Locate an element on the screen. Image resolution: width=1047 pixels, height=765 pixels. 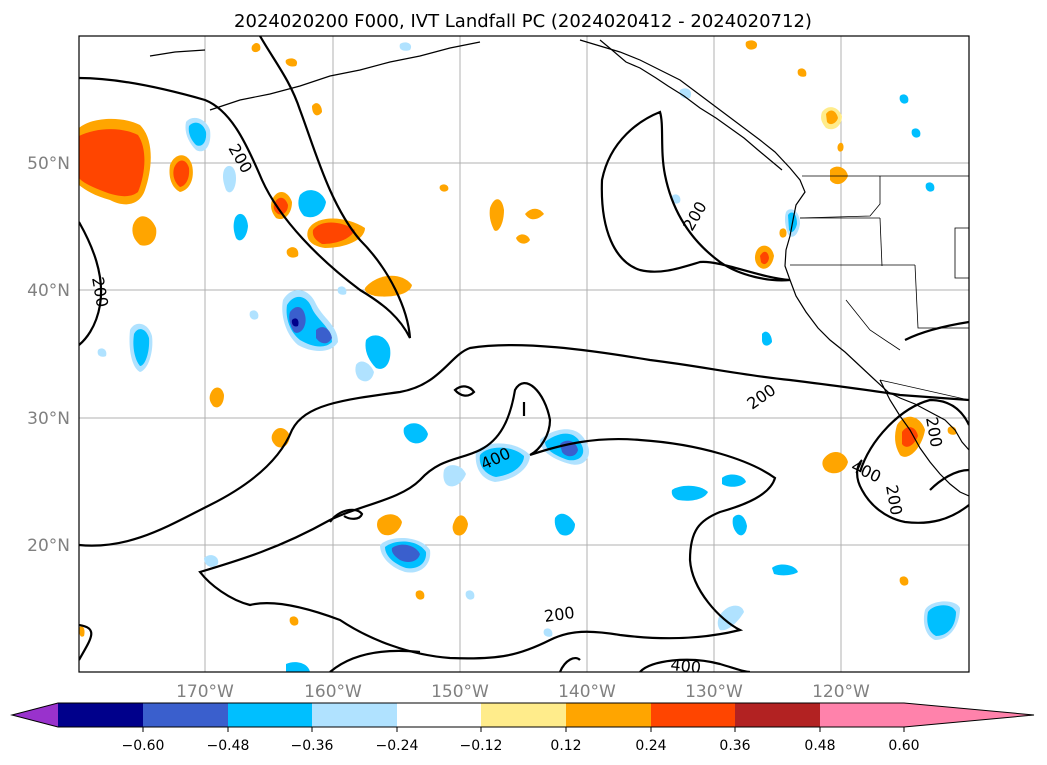
lat-label: 50°N is located at coordinates (48, 164).